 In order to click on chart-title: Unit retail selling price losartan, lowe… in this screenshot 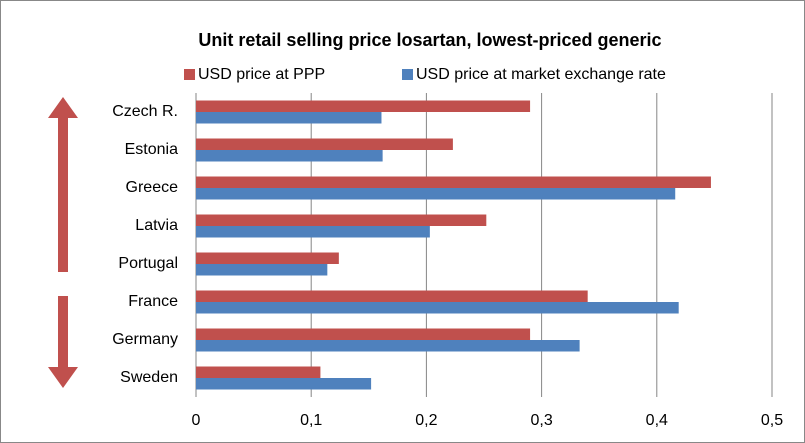, I will do `click(429, 40)`.